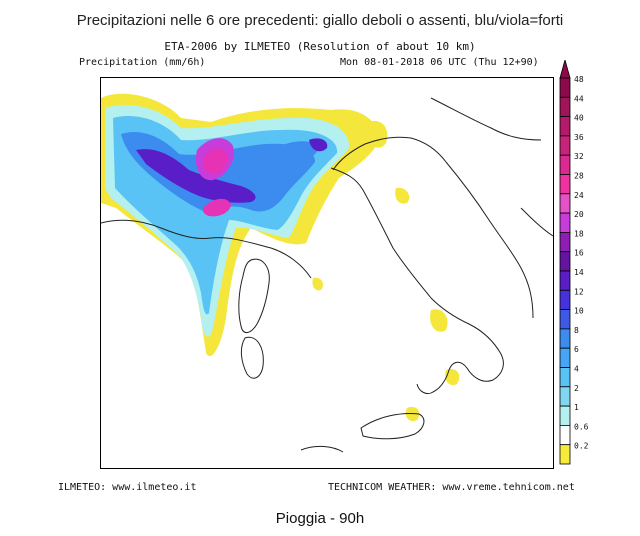 This screenshot has width=640, height=536. What do you see at coordinates (579, 214) in the screenshot?
I see `legend-label: 20` at bounding box center [579, 214].